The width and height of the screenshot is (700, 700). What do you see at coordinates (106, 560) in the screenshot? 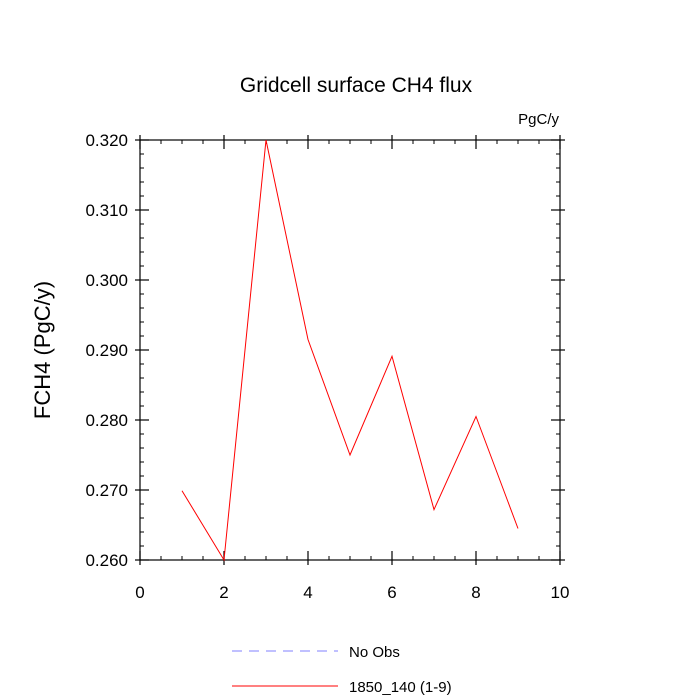
I see `y-tick-label: 0.260` at bounding box center [106, 560].